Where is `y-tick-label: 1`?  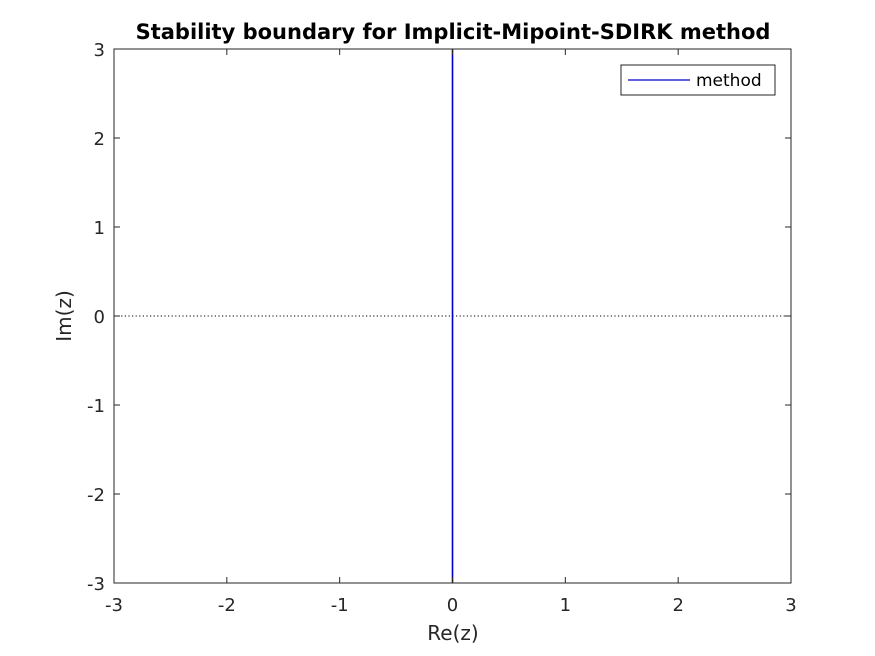 y-tick-label: 1 is located at coordinates (99, 228).